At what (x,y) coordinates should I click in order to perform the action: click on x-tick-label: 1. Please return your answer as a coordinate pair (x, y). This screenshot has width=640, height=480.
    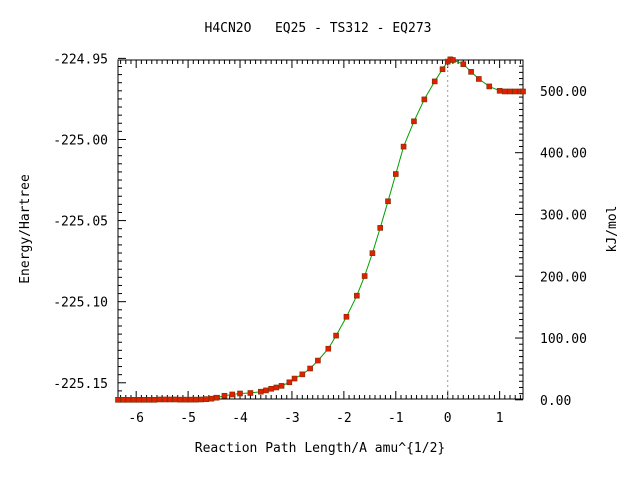
    Looking at the image, I should click on (500, 418).